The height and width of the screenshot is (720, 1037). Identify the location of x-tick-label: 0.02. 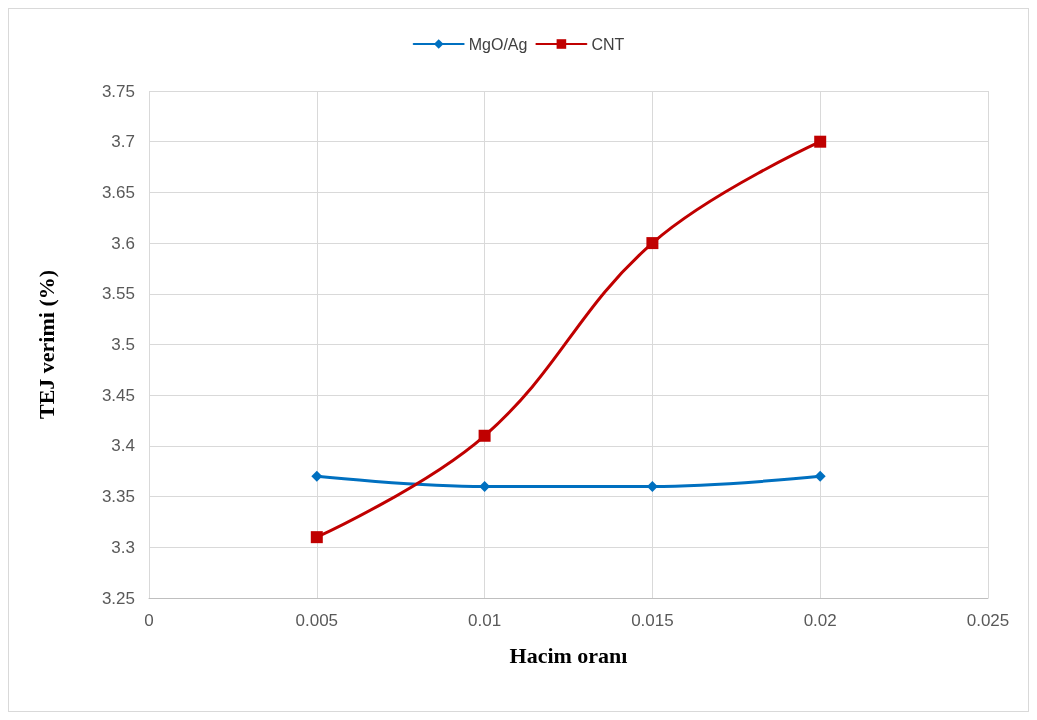
(820, 620).